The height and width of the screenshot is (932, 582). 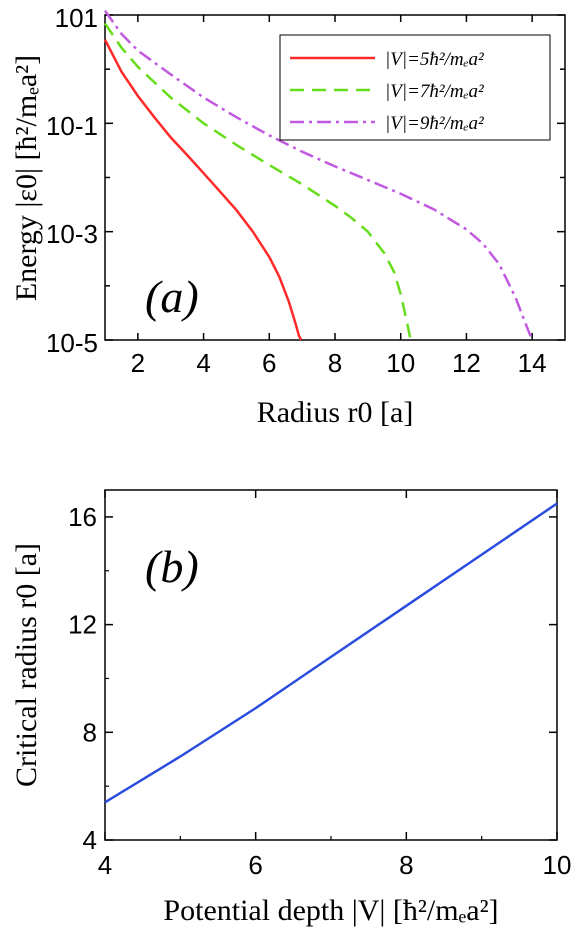 What do you see at coordinates (335, 412) in the screenshot?
I see `x-axis-label-a: Radius r0 [a]` at bounding box center [335, 412].